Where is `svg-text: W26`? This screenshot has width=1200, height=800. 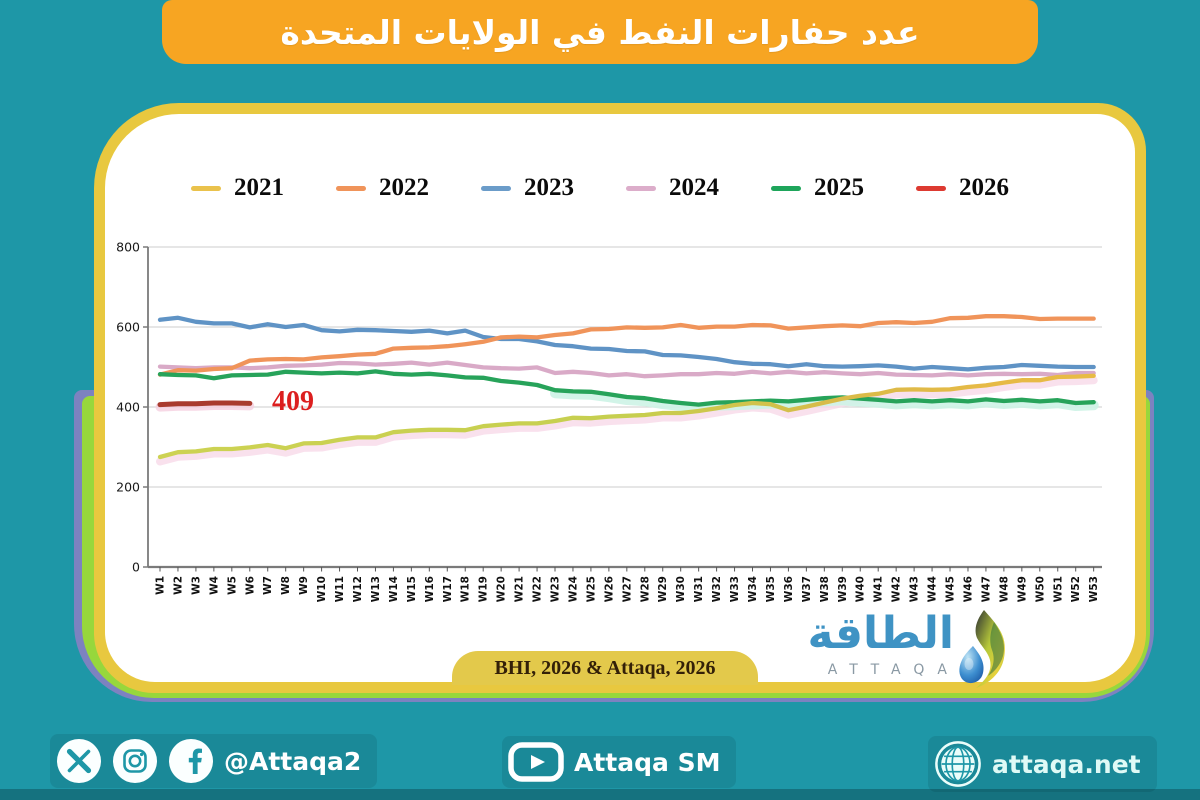 svg-text: W26 is located at coordinates (609, 589).